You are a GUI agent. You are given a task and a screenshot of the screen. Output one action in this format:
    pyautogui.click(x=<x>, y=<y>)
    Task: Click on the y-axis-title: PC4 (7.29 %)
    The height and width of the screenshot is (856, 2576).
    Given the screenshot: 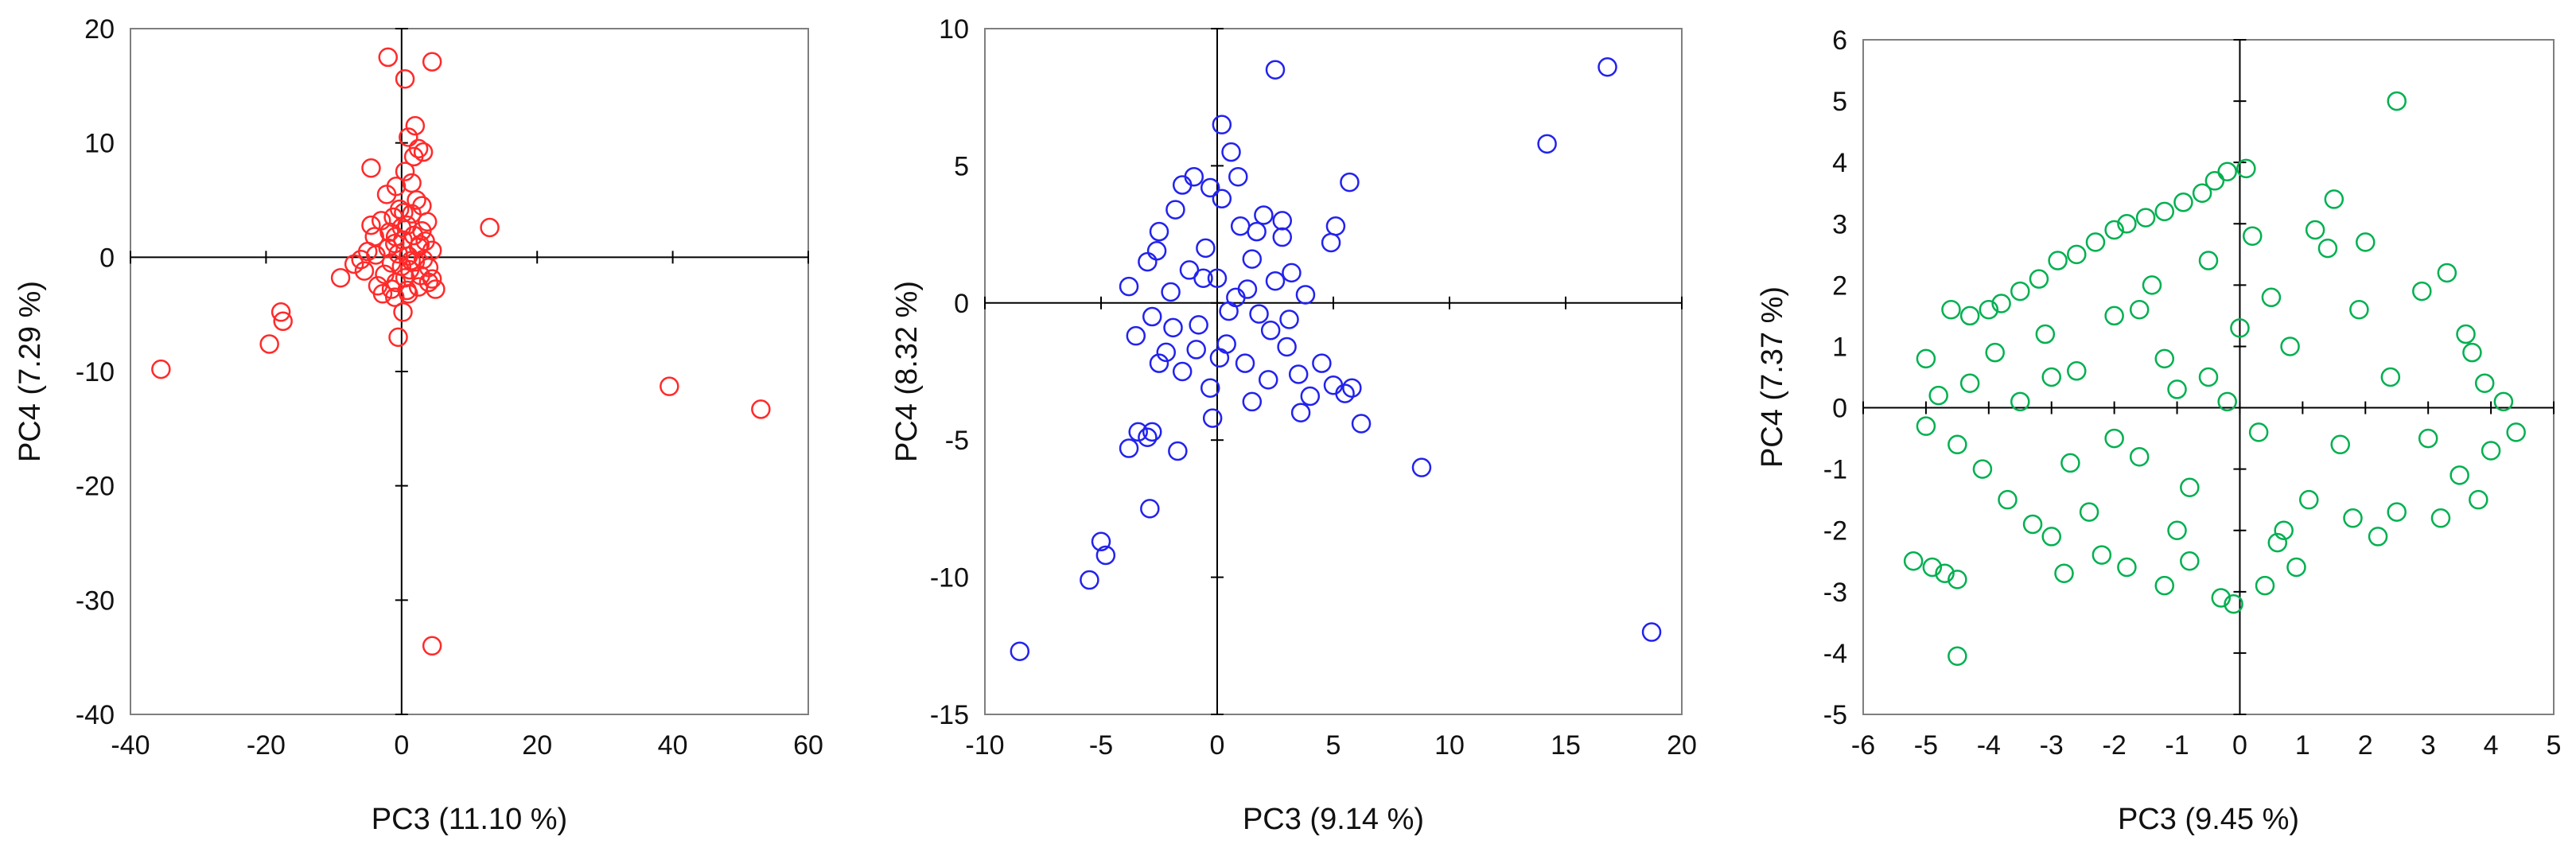 What is the action you would take?
    pyautogui.click(x=31, y=371)
    